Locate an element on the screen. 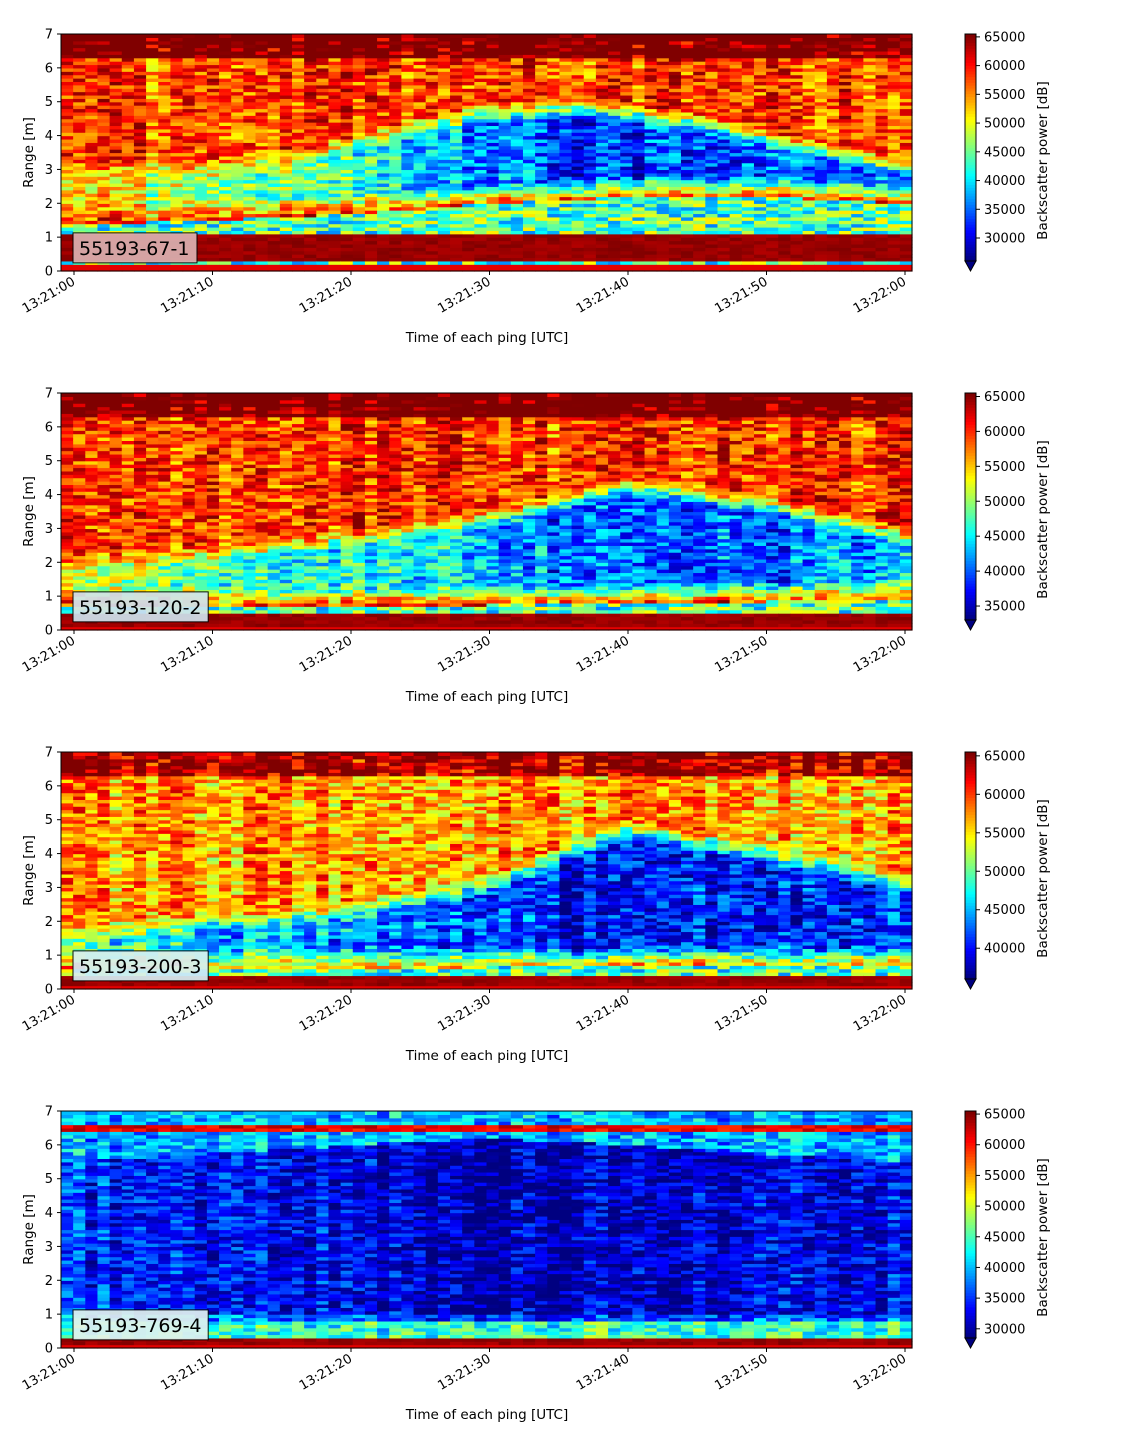  y-tick-label: 2 is located at coordinates (49, 204).